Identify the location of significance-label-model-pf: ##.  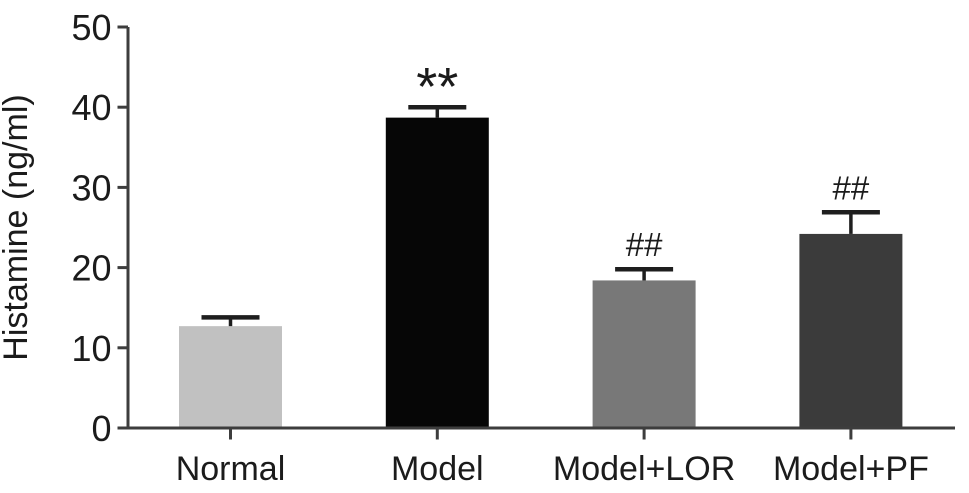
(851, 187).